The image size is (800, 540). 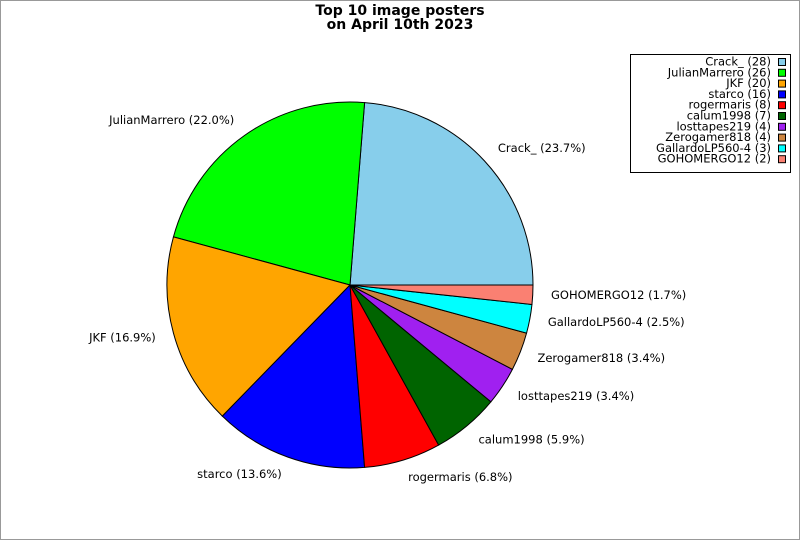 What do you see at coordinates (714, 159) in the screenshot?
I see `legend-label: GOHOMERGO12 (2)` at bounding box center [714, 159].